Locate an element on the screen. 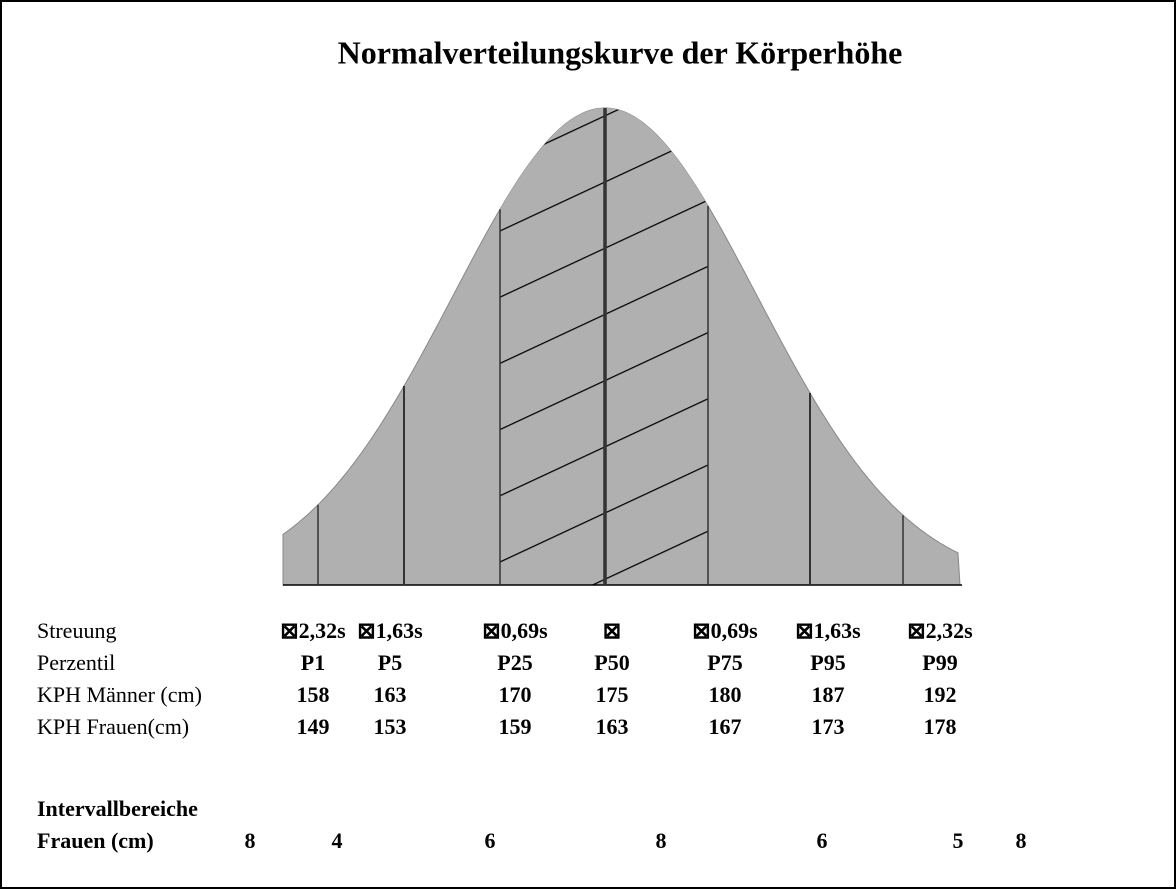 This screenshot has width=1176, height=889. cell: 149 is located at coordinates (313, 726).